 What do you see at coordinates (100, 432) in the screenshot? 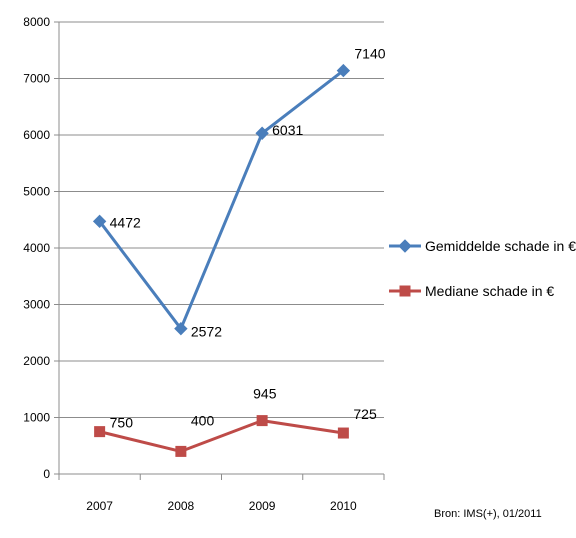
I see `series-1-point-2007` at bounding box center [100, 432].